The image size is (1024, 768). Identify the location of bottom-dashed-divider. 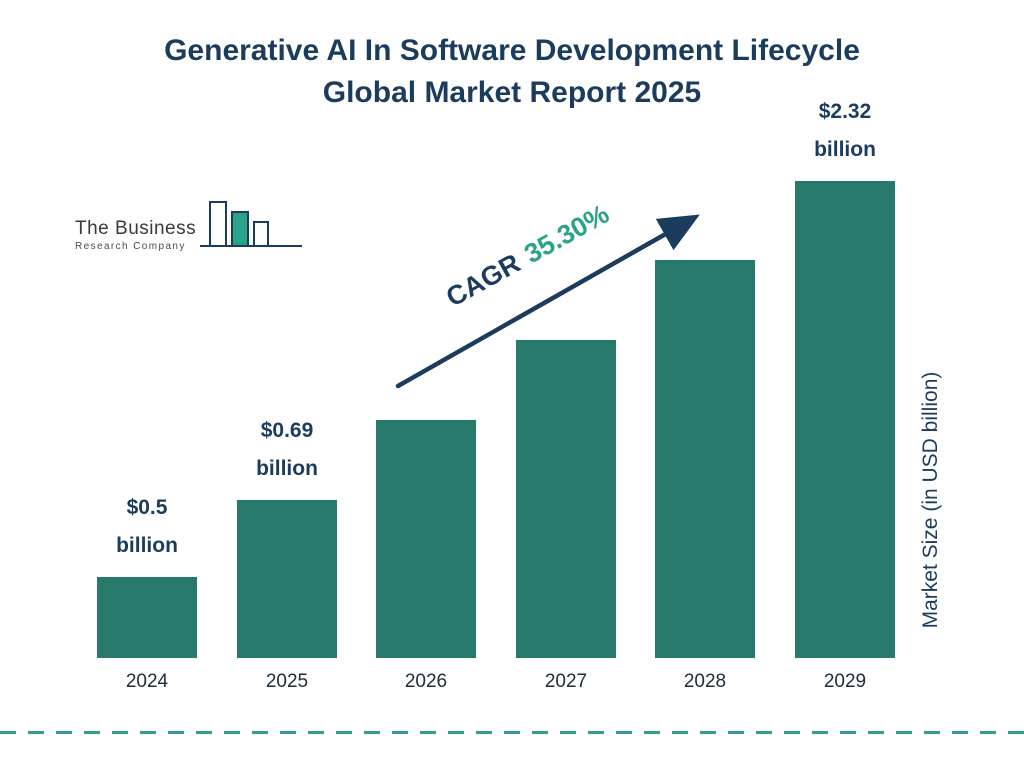
(512, 732).